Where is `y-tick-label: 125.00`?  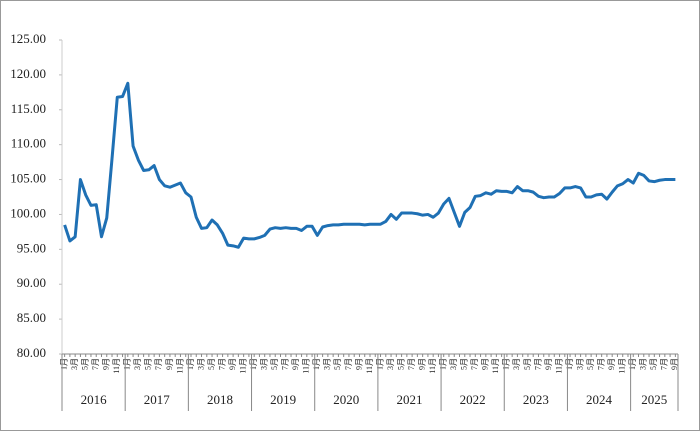
y-tick-label: 125.00 is located at coordinates (28, 38).